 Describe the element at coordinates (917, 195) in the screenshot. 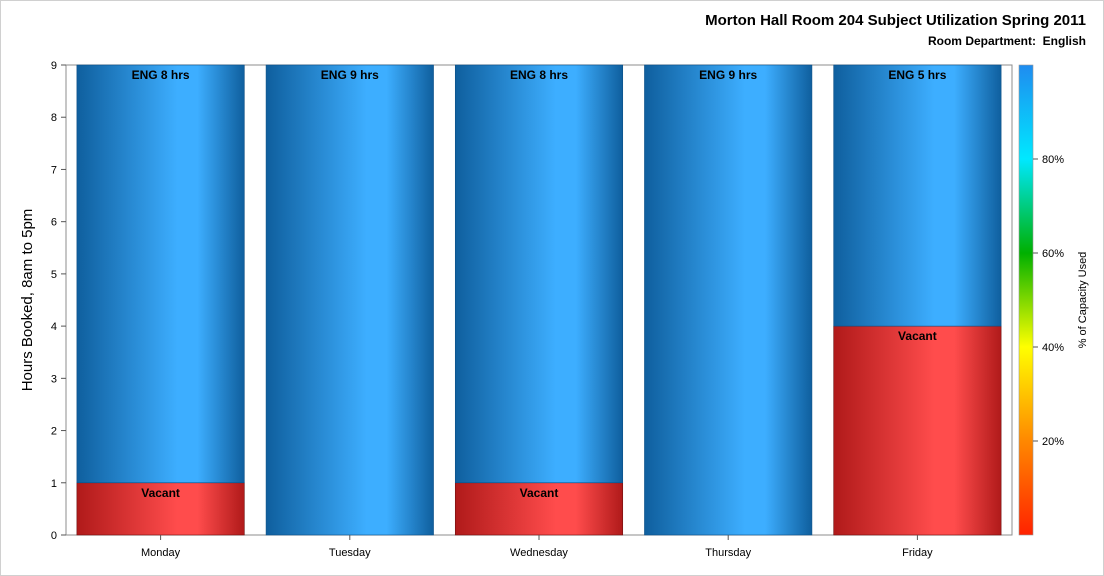

I see `bar-eng-friday` at that location.